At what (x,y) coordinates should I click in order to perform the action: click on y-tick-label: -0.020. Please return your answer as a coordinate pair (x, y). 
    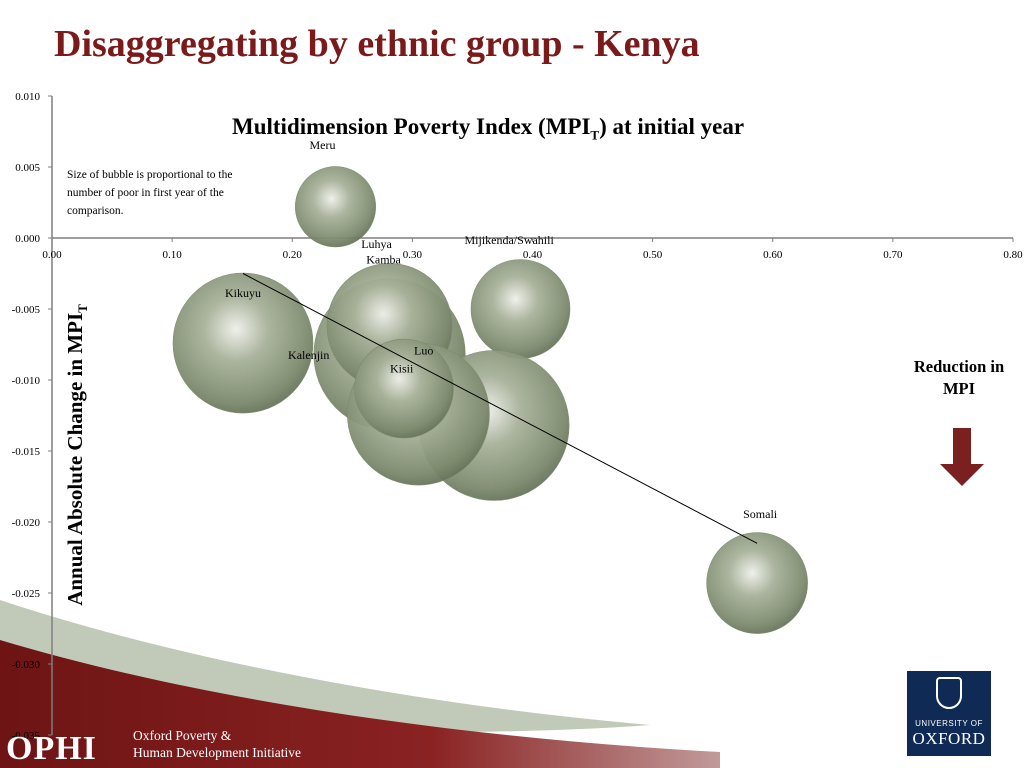
    Looking at the image, I should click on (26, 523).